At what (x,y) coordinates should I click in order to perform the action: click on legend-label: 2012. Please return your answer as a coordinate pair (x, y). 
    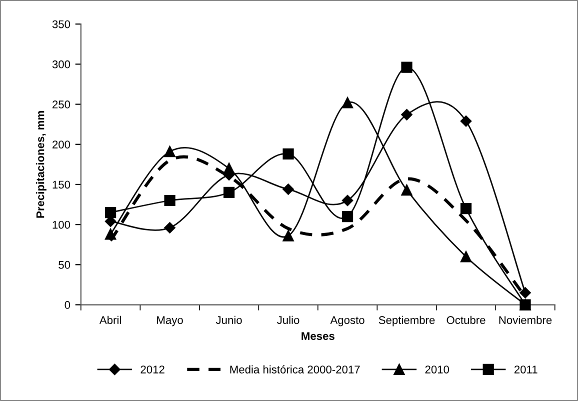
    Looking at the image, I should click on (152, 370).